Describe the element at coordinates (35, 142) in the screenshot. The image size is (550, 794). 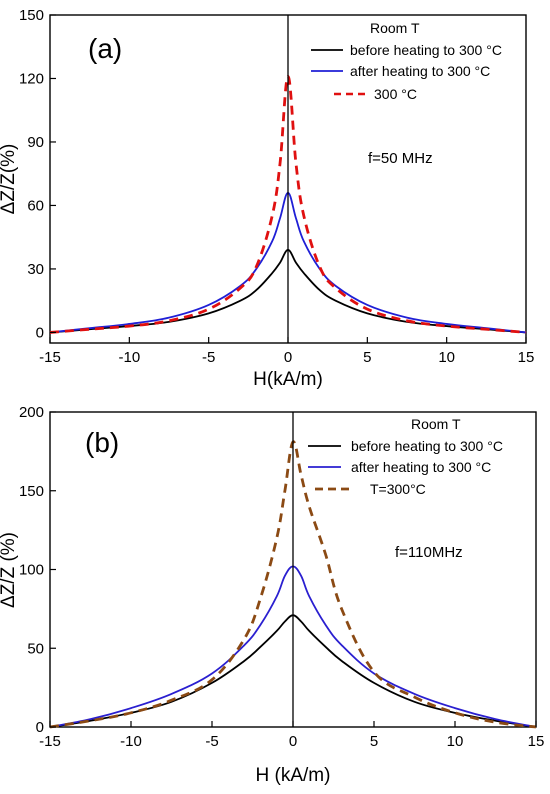
I see `y-tick-label: 90` at that location.